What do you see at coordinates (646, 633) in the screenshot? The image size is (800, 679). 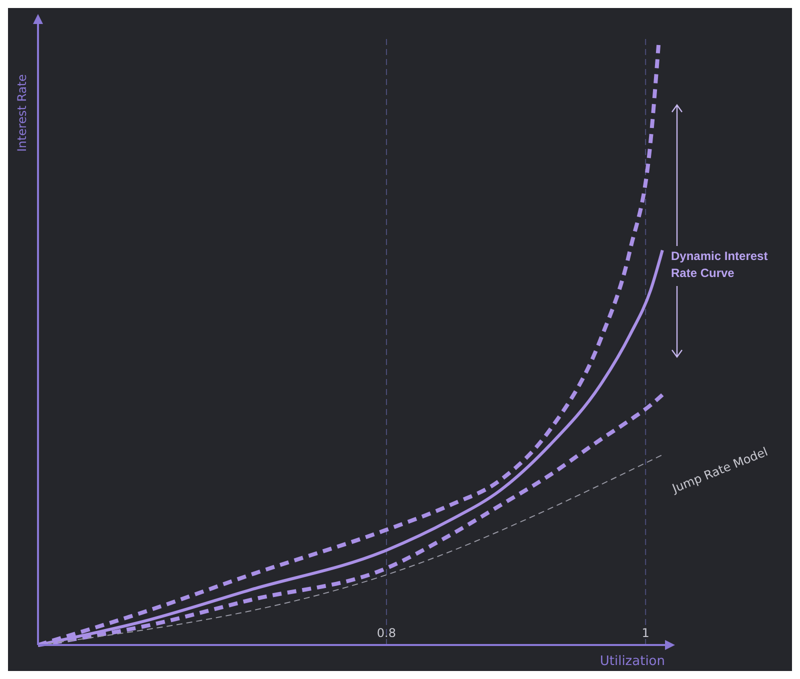 I see `x-tick-label: 1` at bounding box center [646, 633].